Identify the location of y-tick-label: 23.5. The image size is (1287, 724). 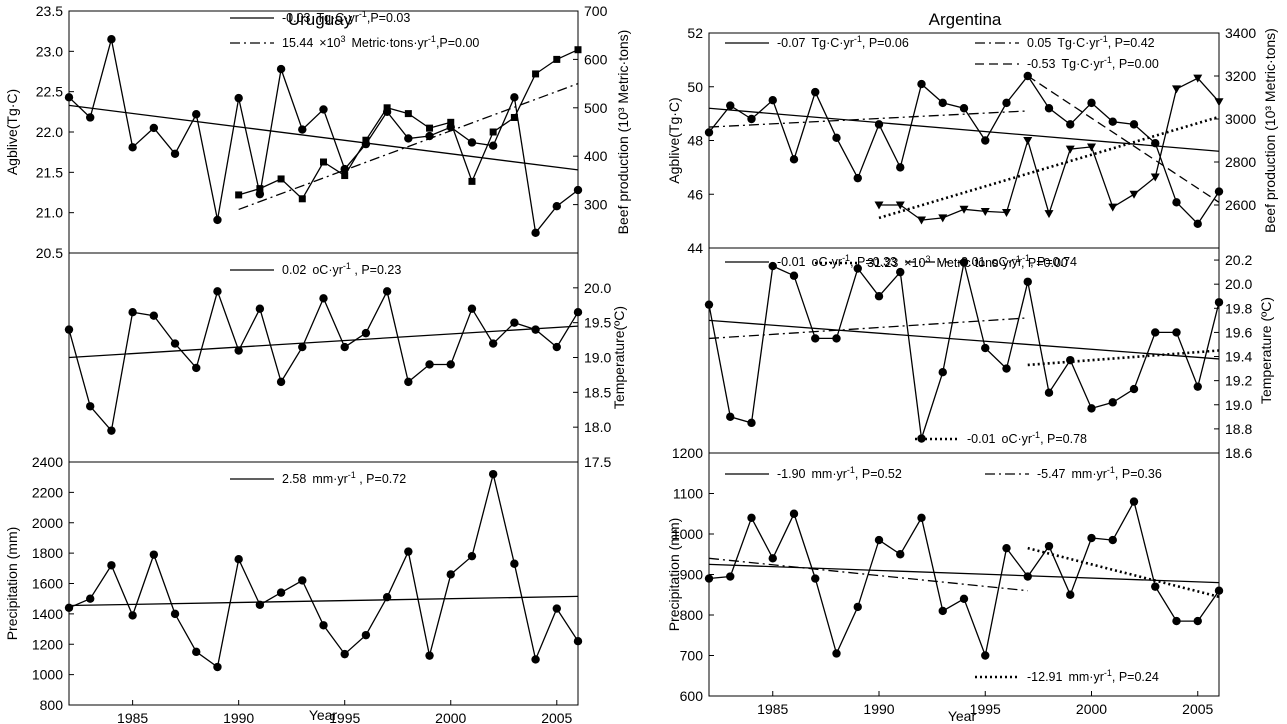
(49, 11).